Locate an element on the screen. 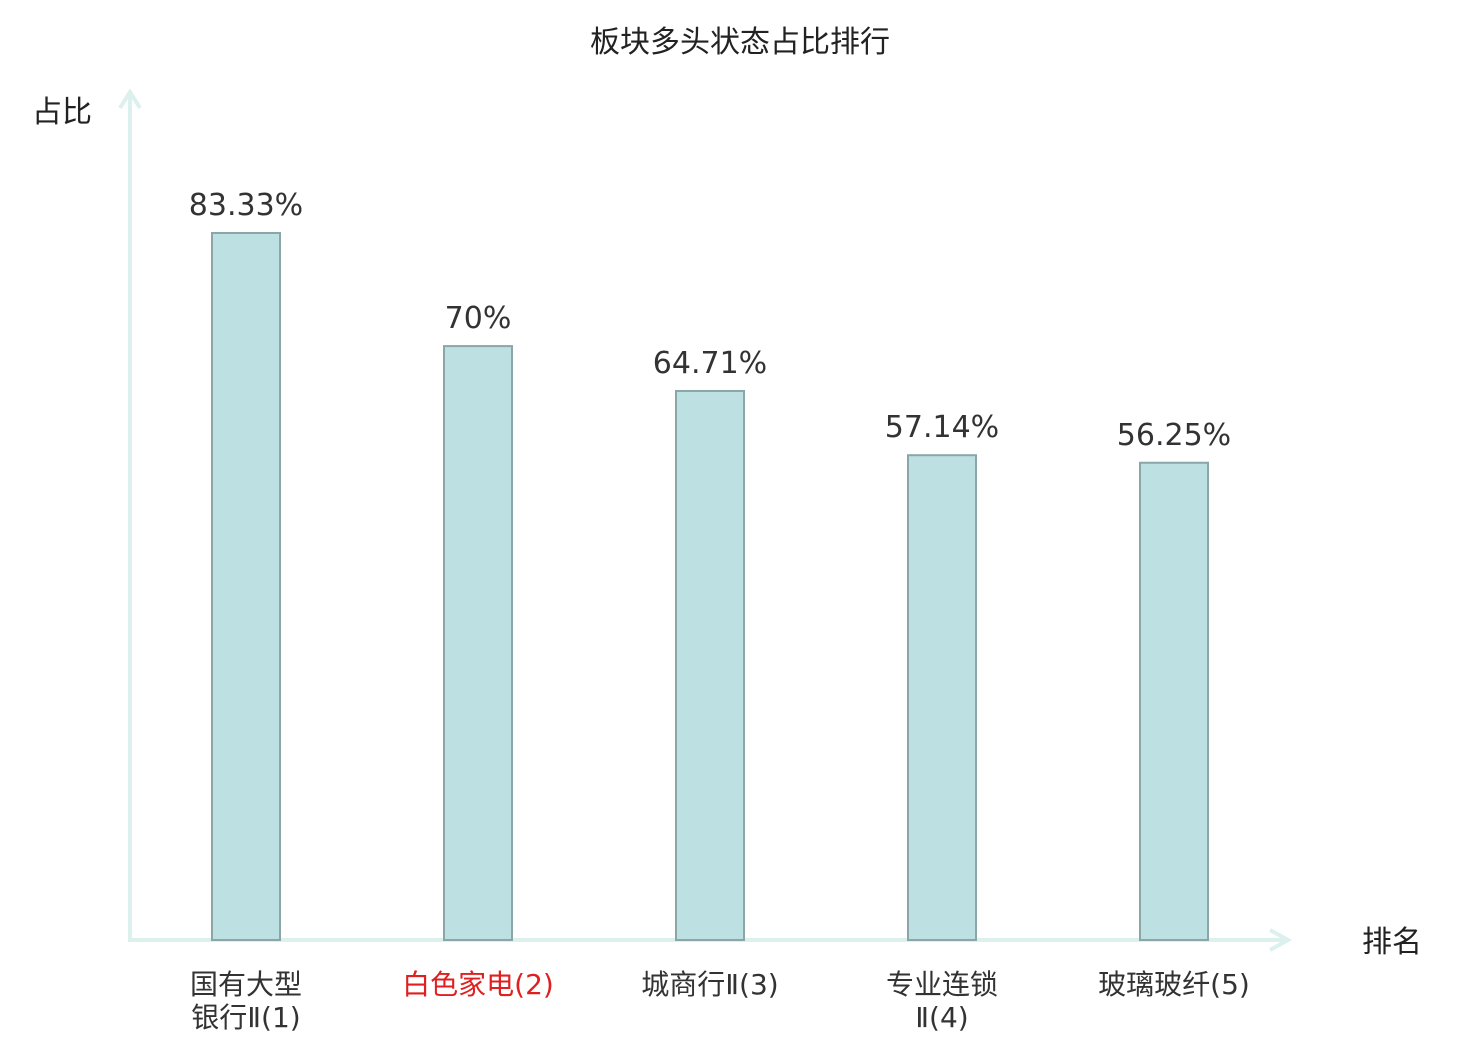  value-label-4: 57.14% is located at coordinates (942, 427).